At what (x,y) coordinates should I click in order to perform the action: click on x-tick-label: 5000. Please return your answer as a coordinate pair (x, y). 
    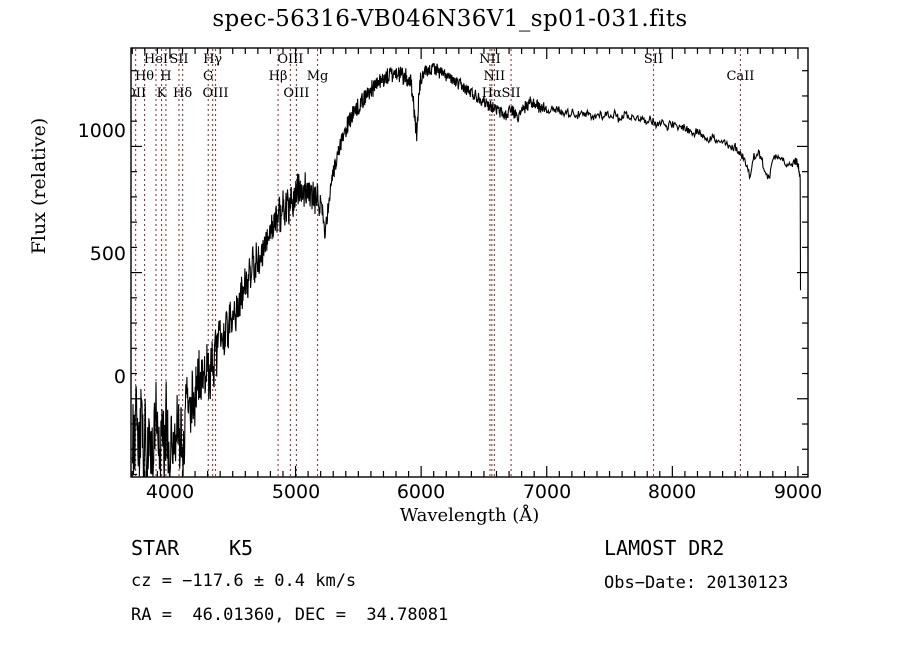
    Looking at the image, I should click on (296, 492).